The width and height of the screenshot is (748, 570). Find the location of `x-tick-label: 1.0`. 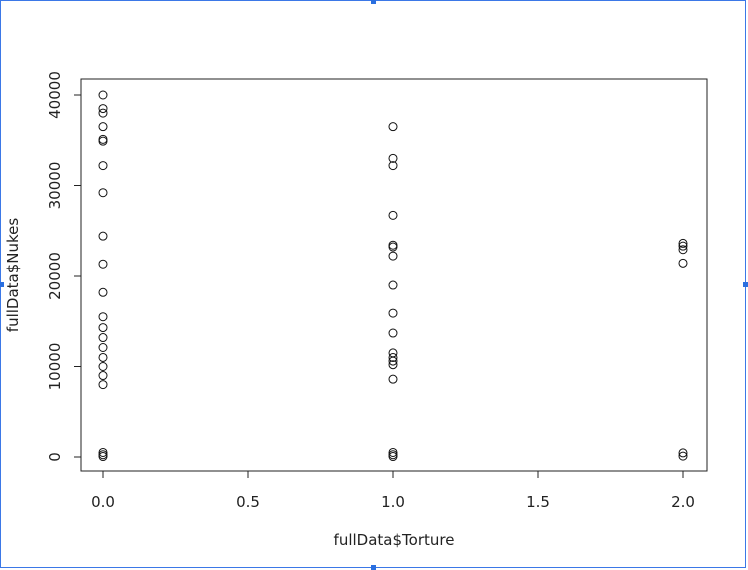

x-tick-label: 1.0 is located at coordinates (393, 502).